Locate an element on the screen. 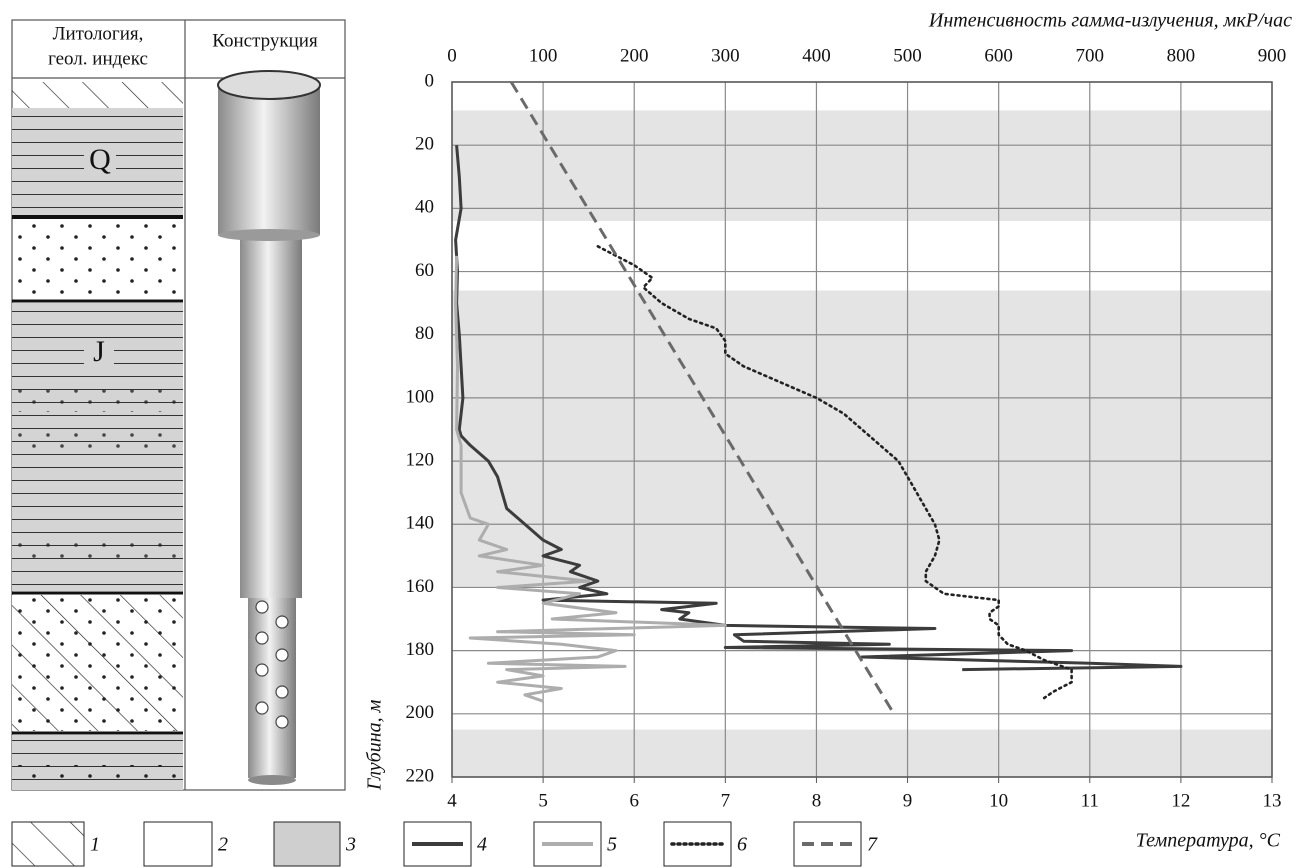  y-tick-label: 80 is located at coordinates (424, 333).